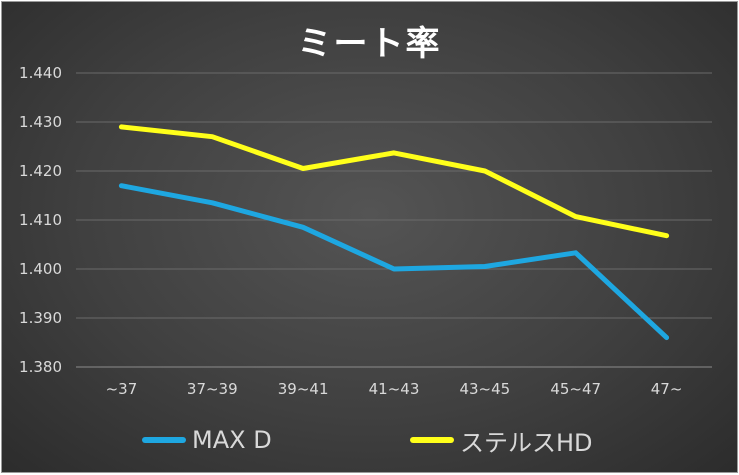 This screenshot has height=475, width=739. I want to click on y-axis-ticks: 1.380 1.390 1.400 1.410 1.420 1.430 1.440, so click(40, 220).